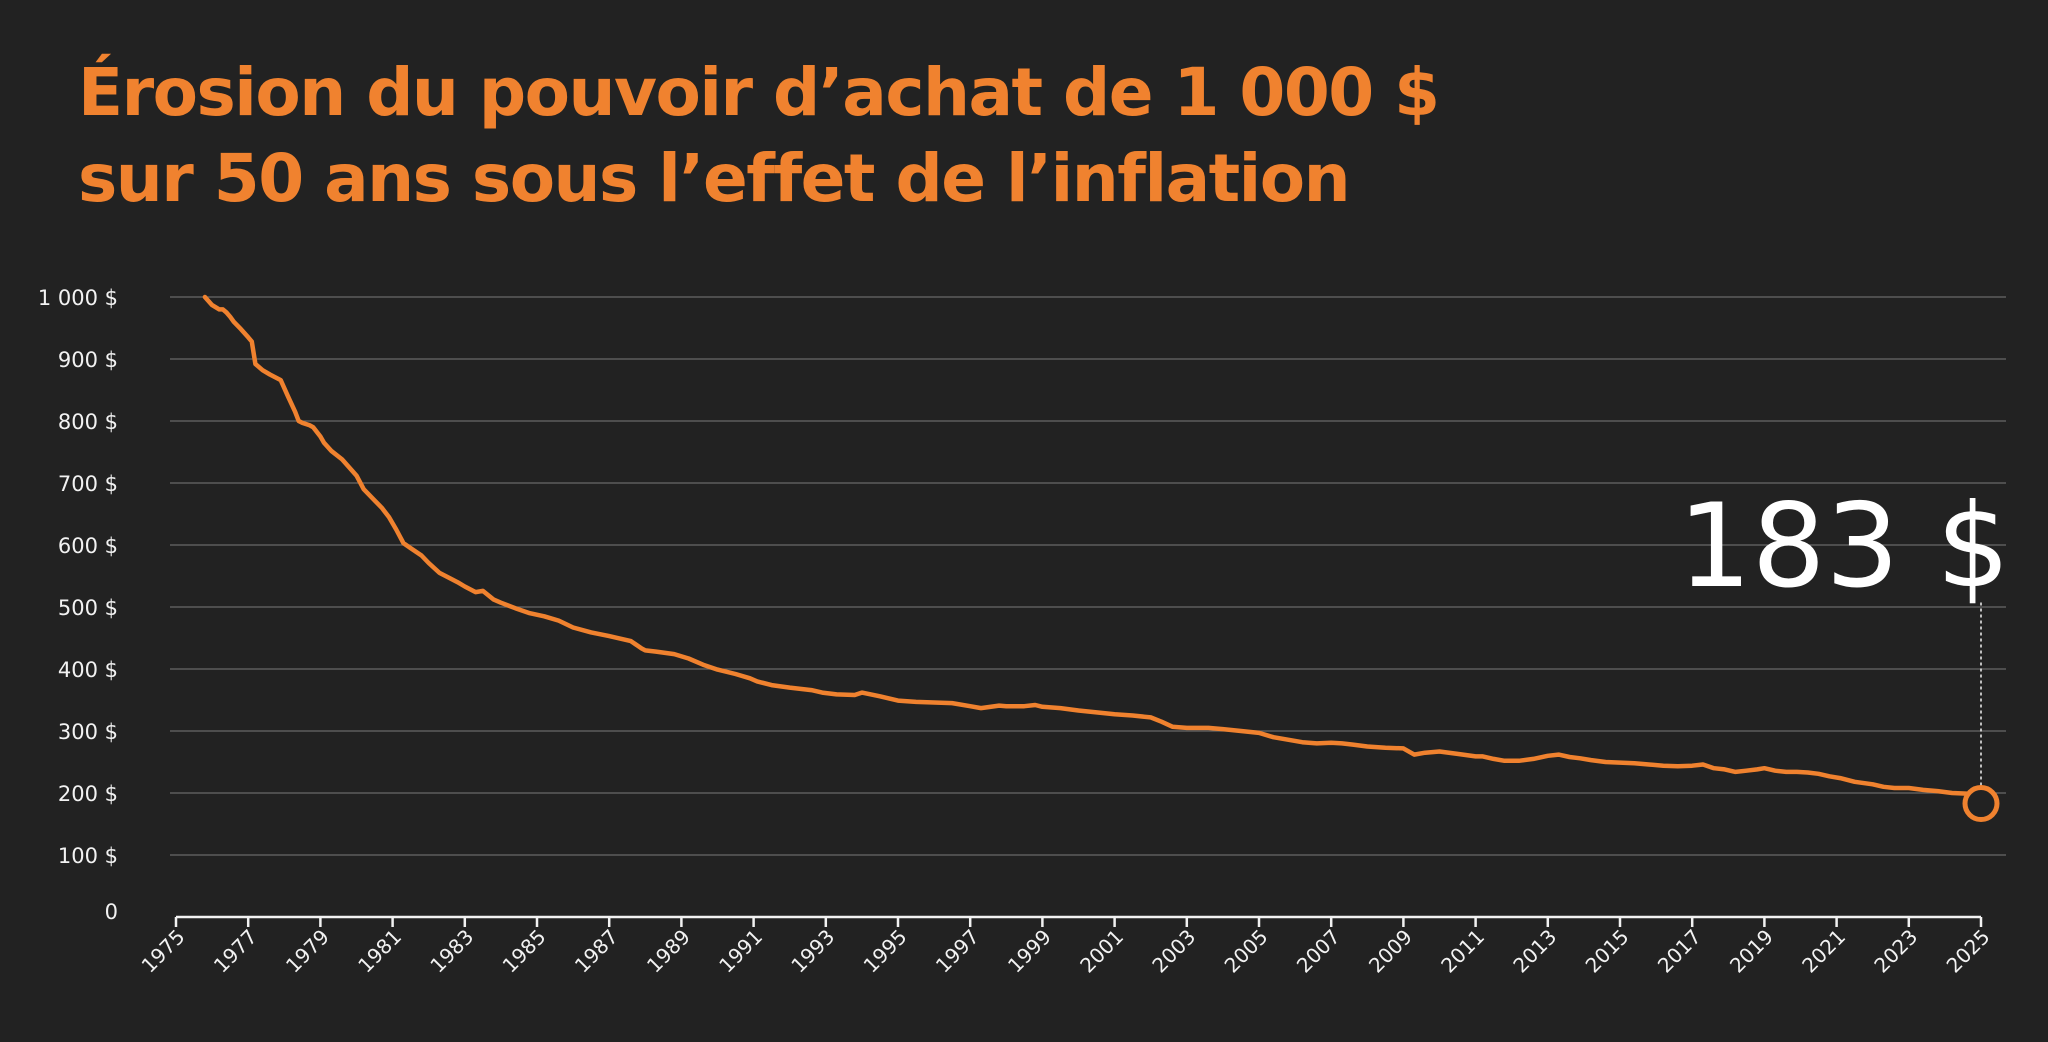 The image size is (2048, 1042). What do you see at coordinates (1981, 804) in the screenshot?
I see `end-value-marker` at bounding box center [1981, 804].